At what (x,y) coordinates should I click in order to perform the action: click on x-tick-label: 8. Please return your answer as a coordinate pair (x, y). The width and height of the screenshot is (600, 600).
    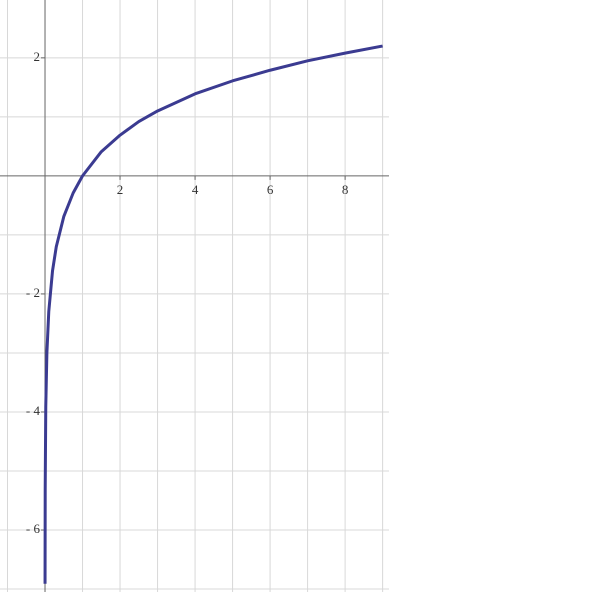
    Looking at the image, I should click on (345, 189).